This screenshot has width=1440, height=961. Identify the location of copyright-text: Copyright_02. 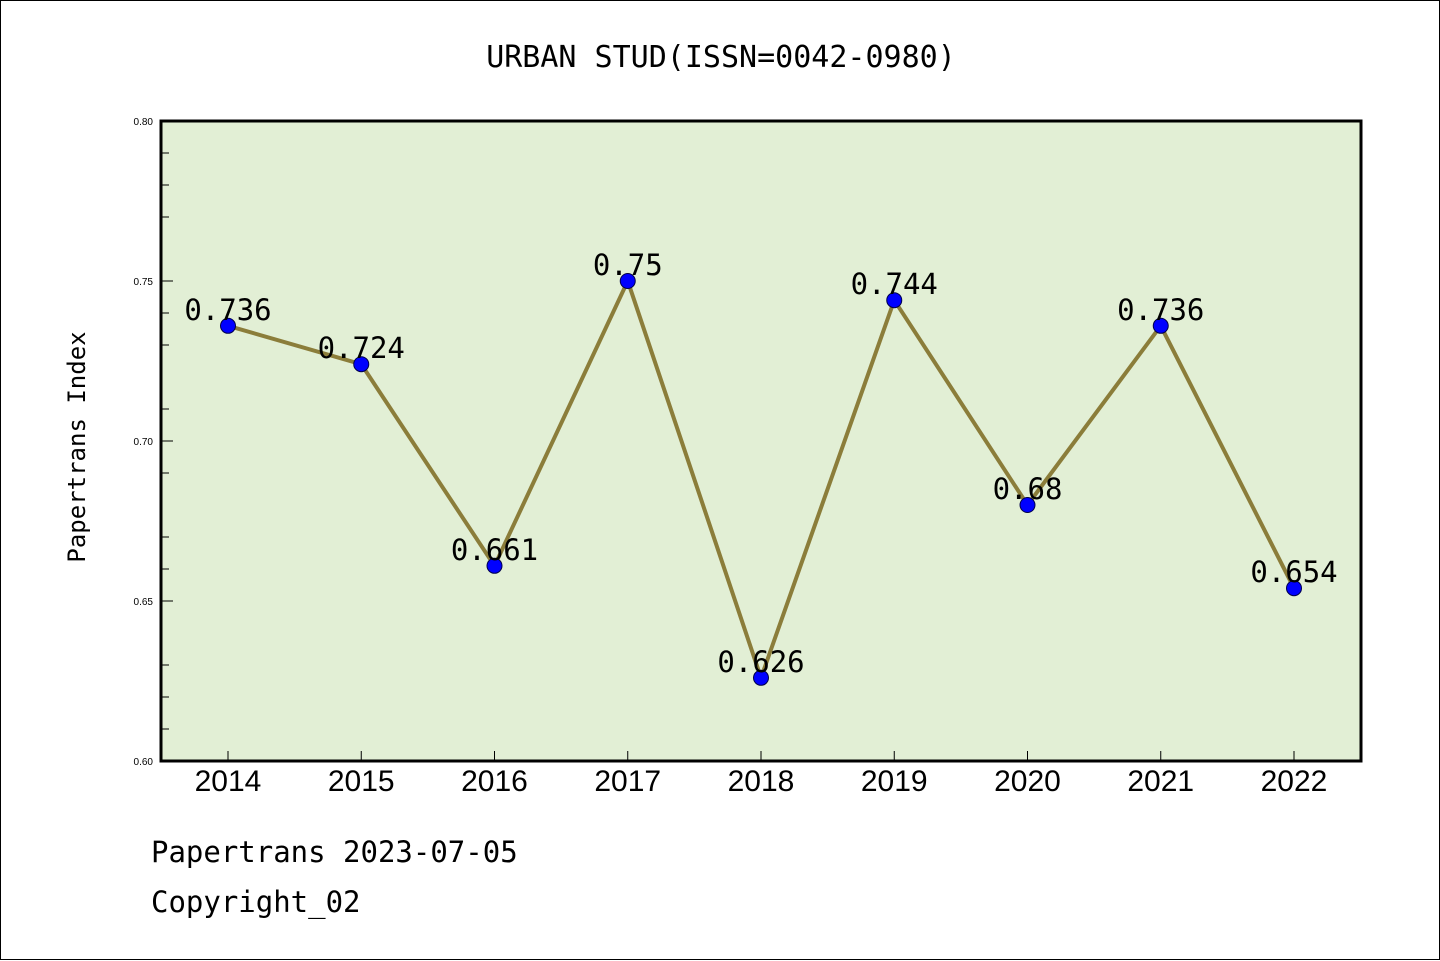
(256, 902).